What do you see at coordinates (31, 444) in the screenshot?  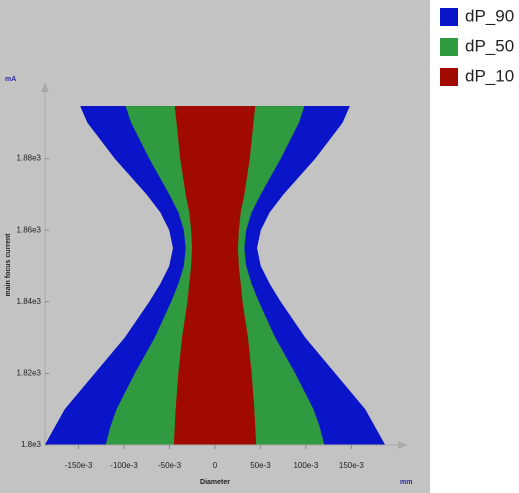 I see `y-tick-label: 1.8e3` at bounding box center [31, 444].